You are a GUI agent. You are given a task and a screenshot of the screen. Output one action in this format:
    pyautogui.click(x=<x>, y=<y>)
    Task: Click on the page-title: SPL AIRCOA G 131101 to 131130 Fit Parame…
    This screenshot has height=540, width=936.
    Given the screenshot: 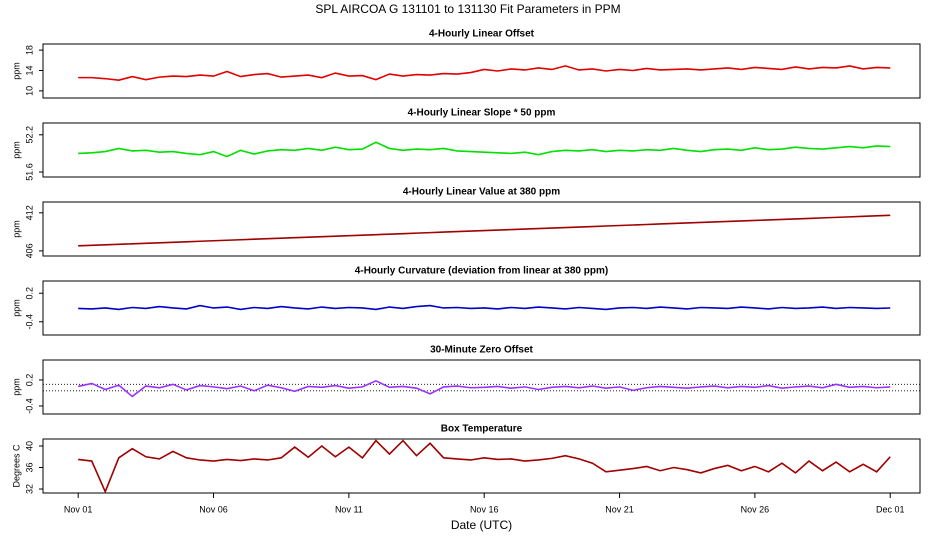 What is the action you would take?
    pyautogui.click(x=467, y=9)
    